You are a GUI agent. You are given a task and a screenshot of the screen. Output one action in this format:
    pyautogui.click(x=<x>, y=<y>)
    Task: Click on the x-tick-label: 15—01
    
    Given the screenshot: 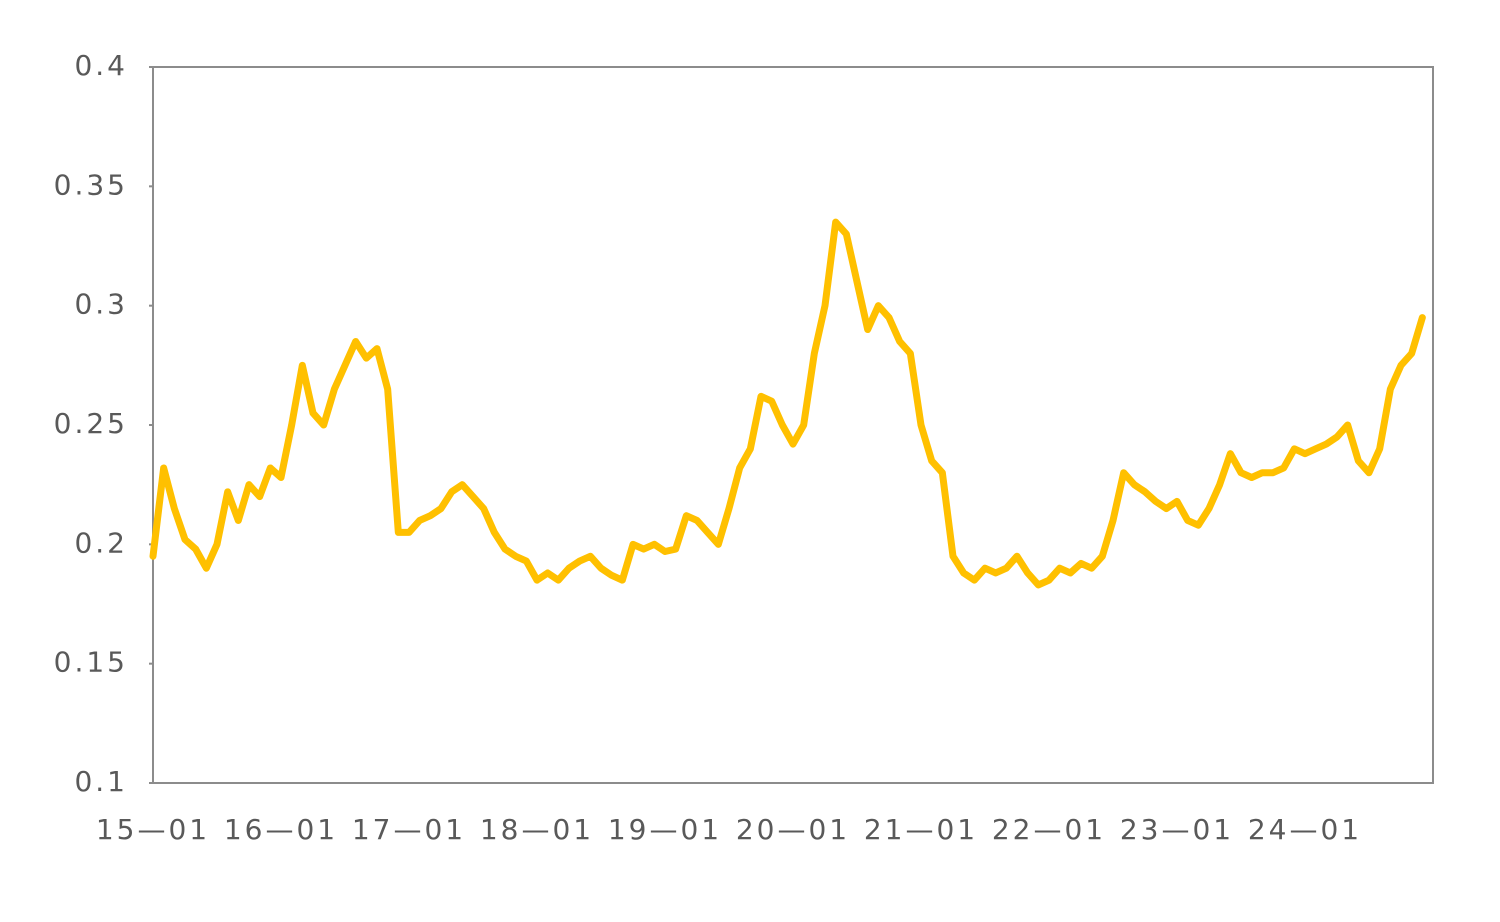 What is the action you would take?
    pyautogui.click(x=153, y=829)
    